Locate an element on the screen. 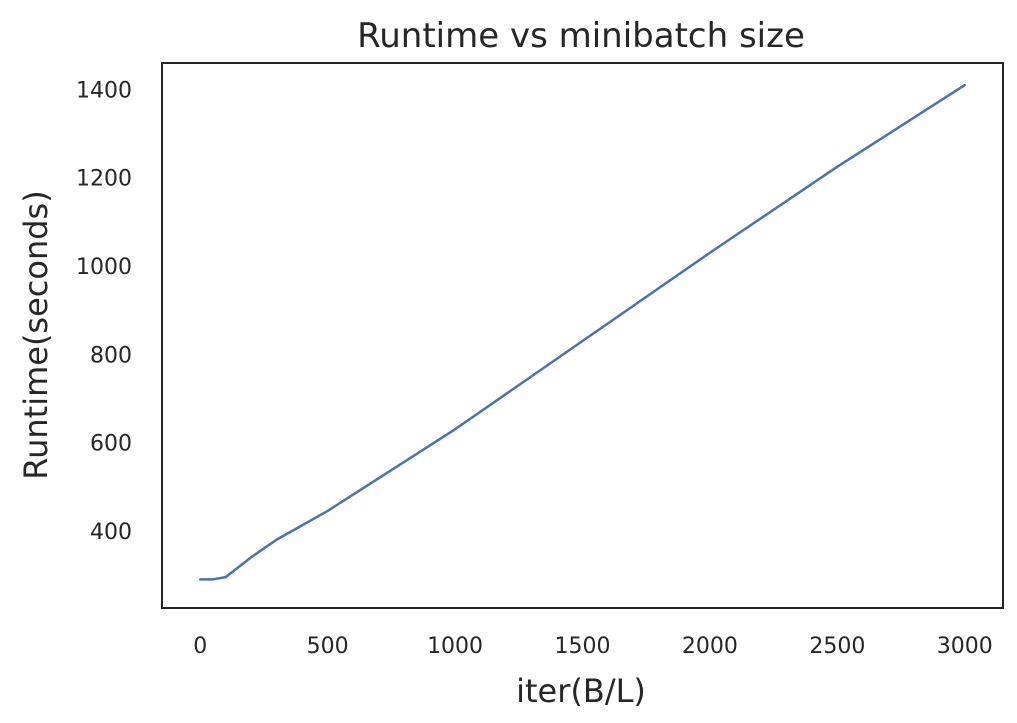 The height and width of the screenshot is (723, 1017). x-tick-label: 0 is located at coordinates (200, 646).